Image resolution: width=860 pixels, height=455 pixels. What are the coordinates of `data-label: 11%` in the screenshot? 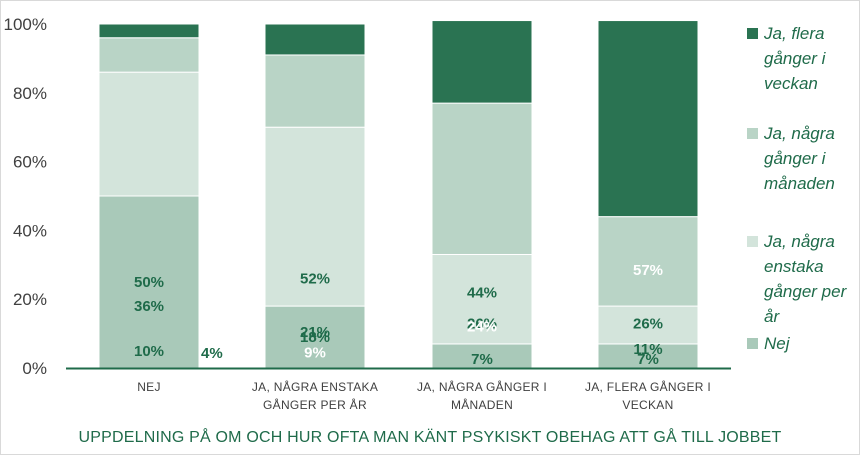 It's located at (647, 349).